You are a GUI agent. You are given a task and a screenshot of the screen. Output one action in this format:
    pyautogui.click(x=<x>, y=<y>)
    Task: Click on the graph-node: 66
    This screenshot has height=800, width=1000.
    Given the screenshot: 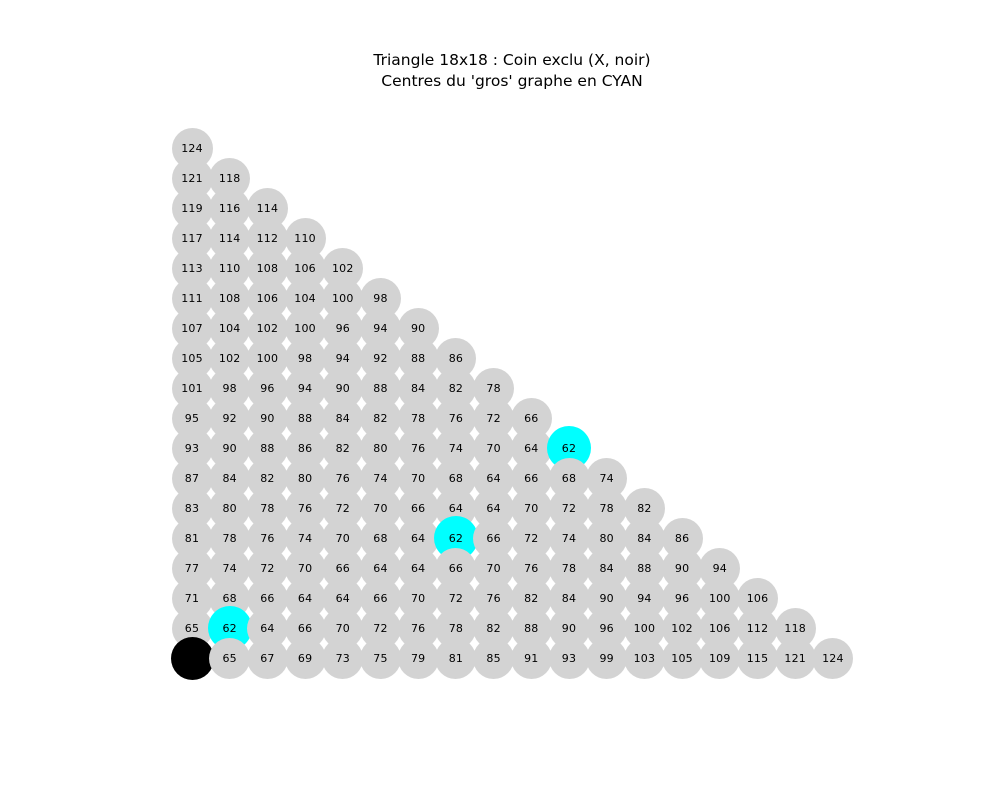 What is the action you would take?
    pyautogui.click(x=531, y=478)
    